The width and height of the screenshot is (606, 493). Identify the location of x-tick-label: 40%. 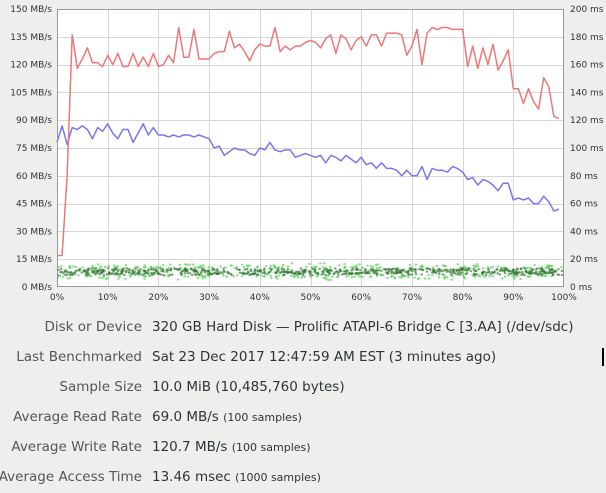
(260, 298).